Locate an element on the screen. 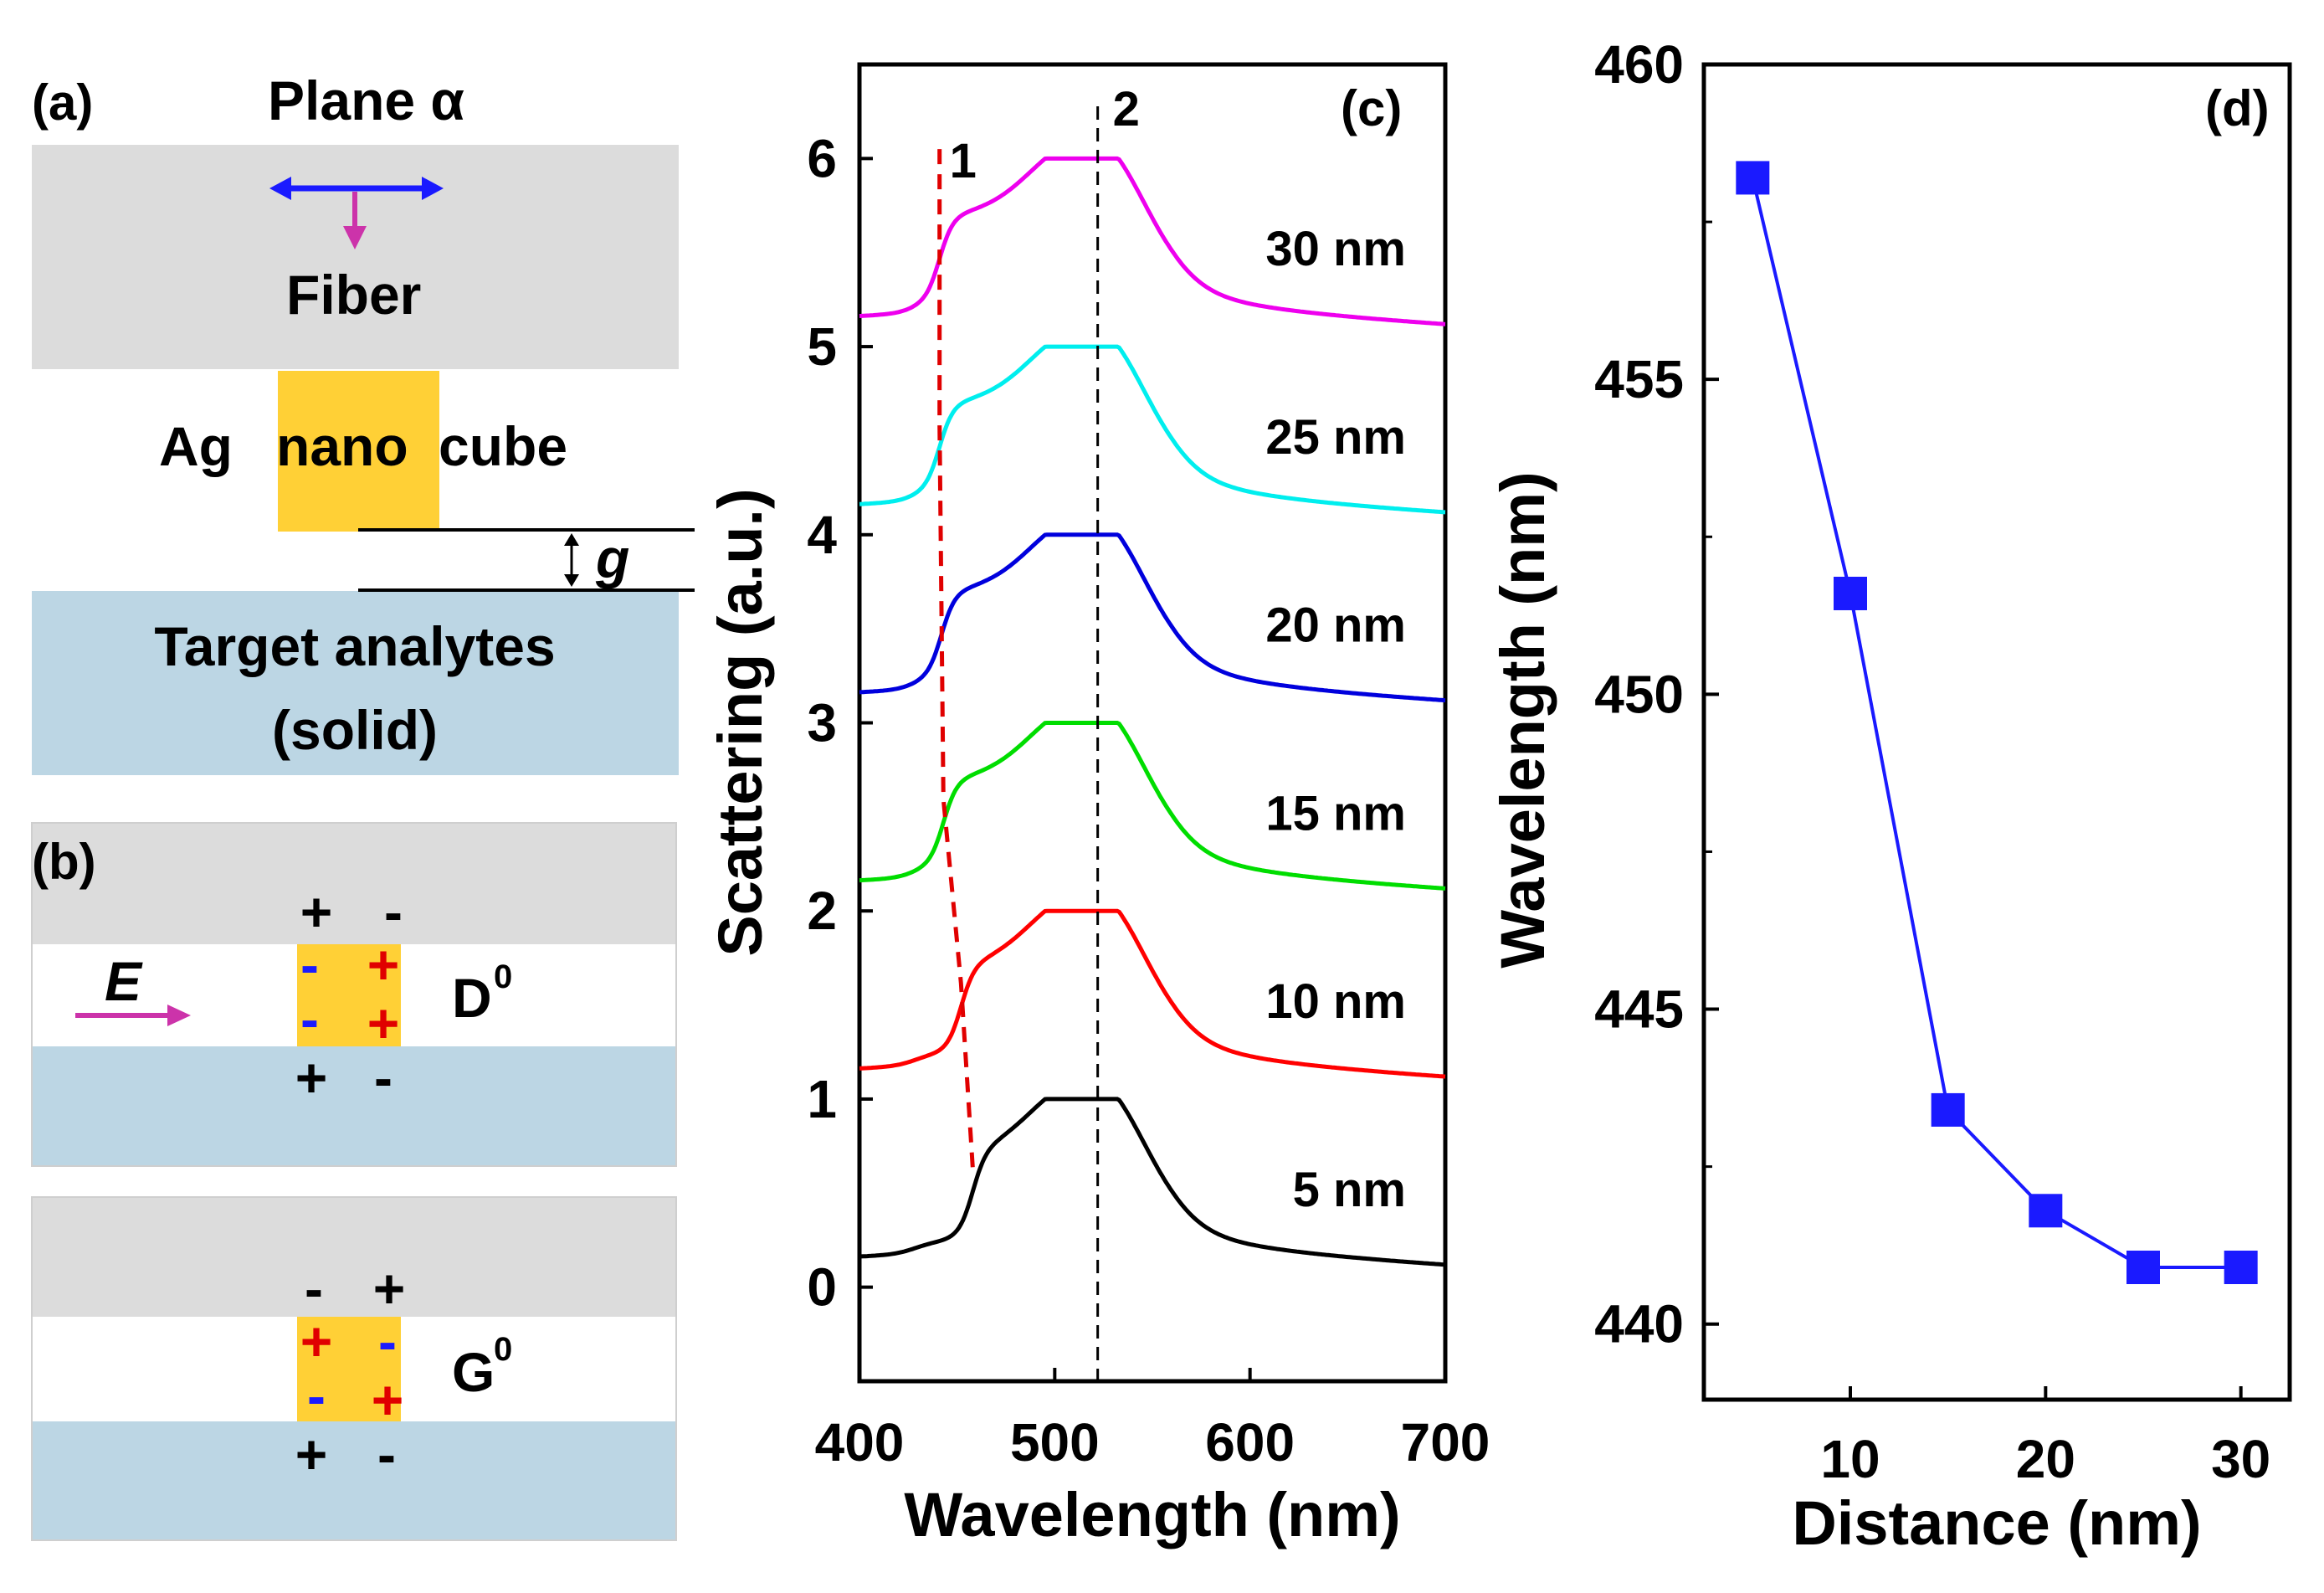 The width and height of the screenshot is (2324, 1593). c-mode1-label: 1 is located at coordinates (963, 161).